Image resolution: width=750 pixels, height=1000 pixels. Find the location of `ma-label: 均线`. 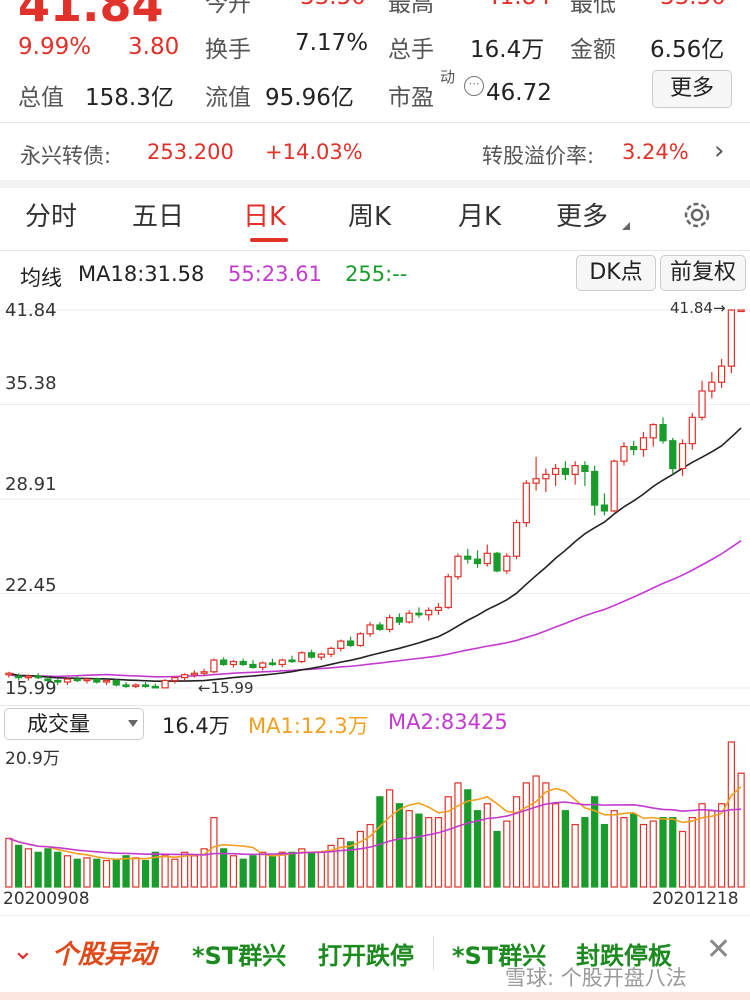

ma-label: 均线 is located at coordinates (41, 278).